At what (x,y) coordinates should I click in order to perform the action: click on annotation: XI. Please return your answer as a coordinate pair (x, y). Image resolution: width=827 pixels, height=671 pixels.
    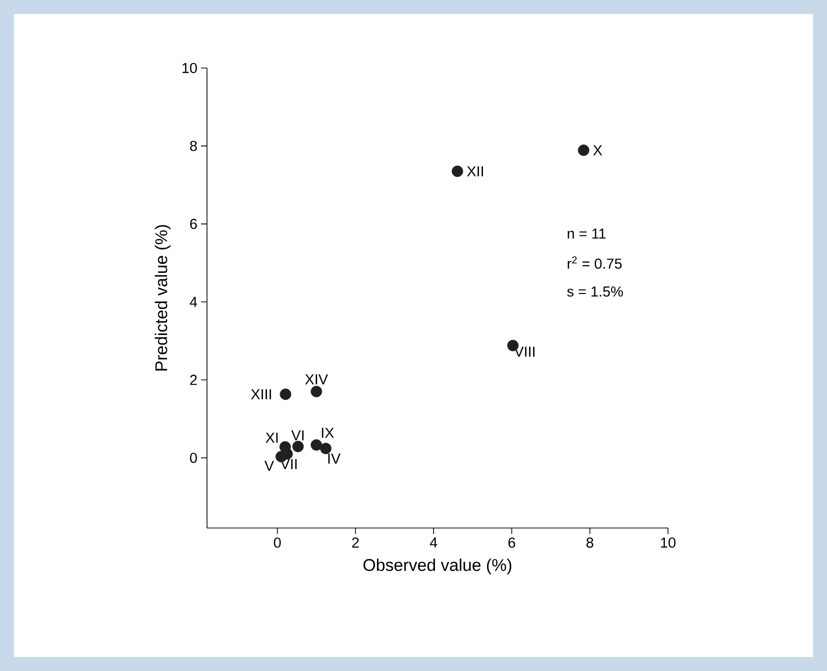
    Looking at the image, I should click on (272, 437).